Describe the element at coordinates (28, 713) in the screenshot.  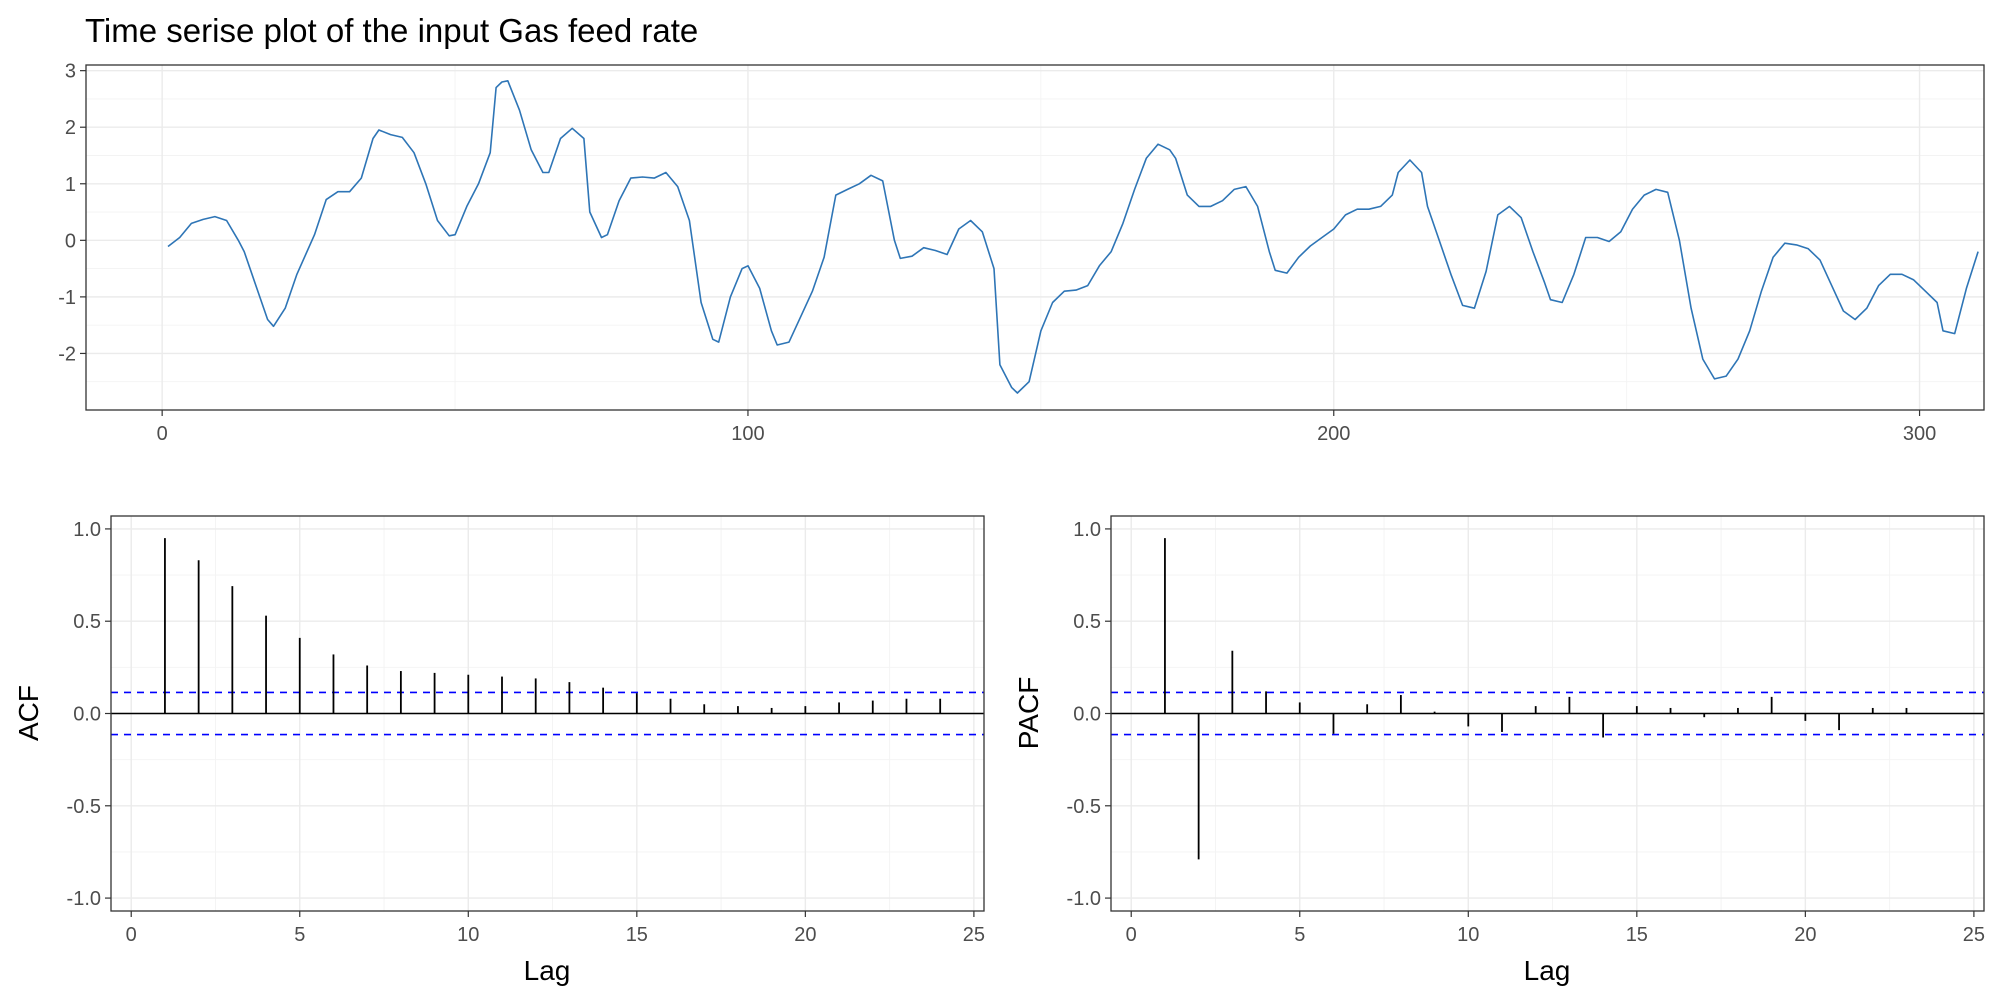
I see `y-axis-title: ACF` at that location.